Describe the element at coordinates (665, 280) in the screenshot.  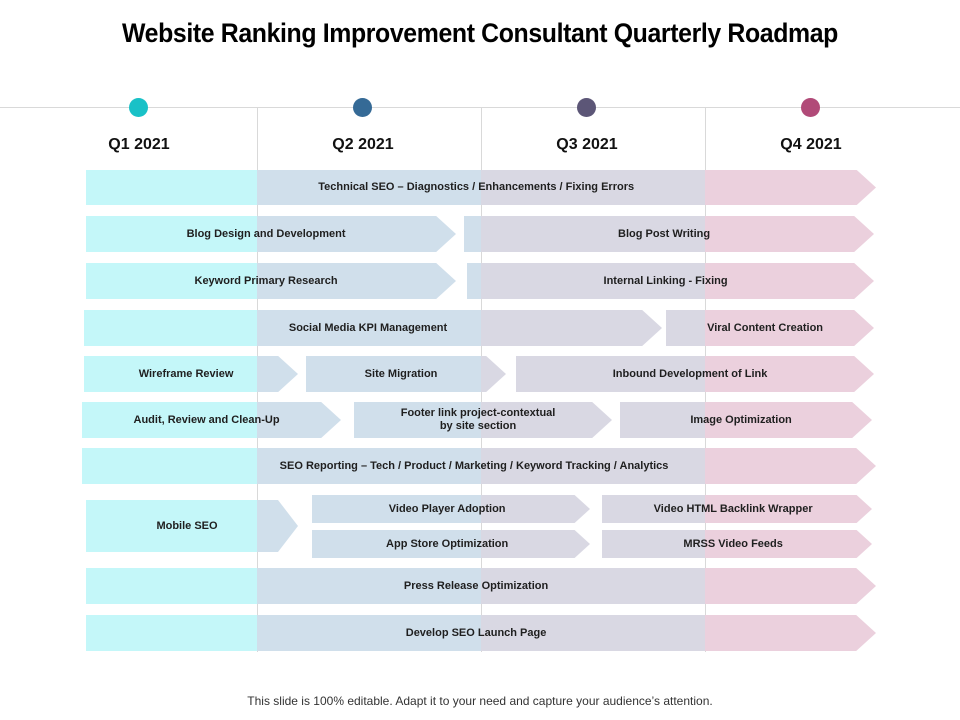
I see `task-label-4: Internal Linking - Fixing` at that location.